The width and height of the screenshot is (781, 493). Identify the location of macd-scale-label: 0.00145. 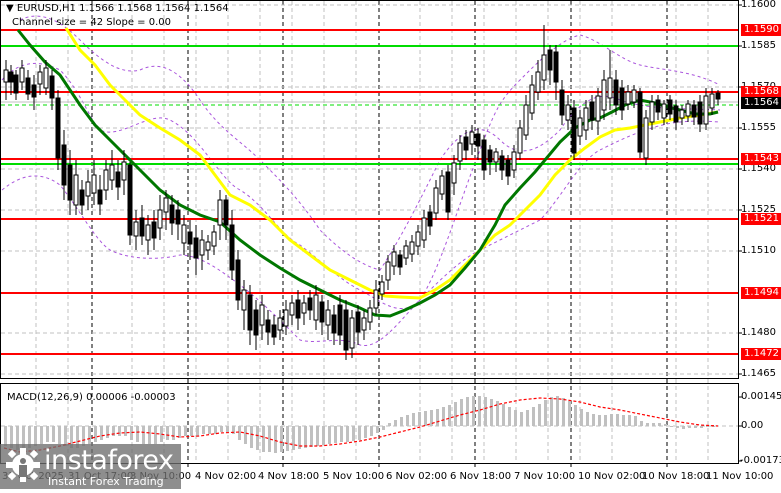
(761, 396).